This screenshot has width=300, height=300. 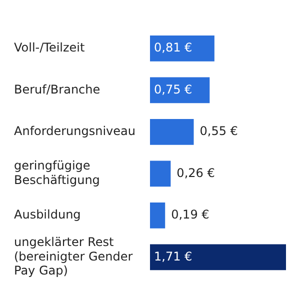 I want to click on data-label: 0,81 €, so click(x=173, y=47).